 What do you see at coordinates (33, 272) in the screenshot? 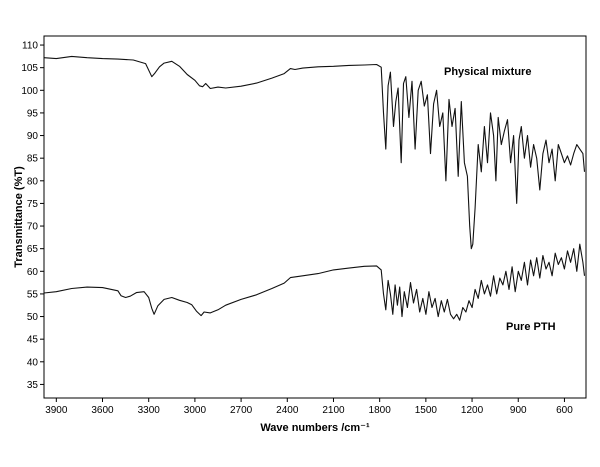
I see `y-tick-label-60: 60` at bounding box center [33, 272].